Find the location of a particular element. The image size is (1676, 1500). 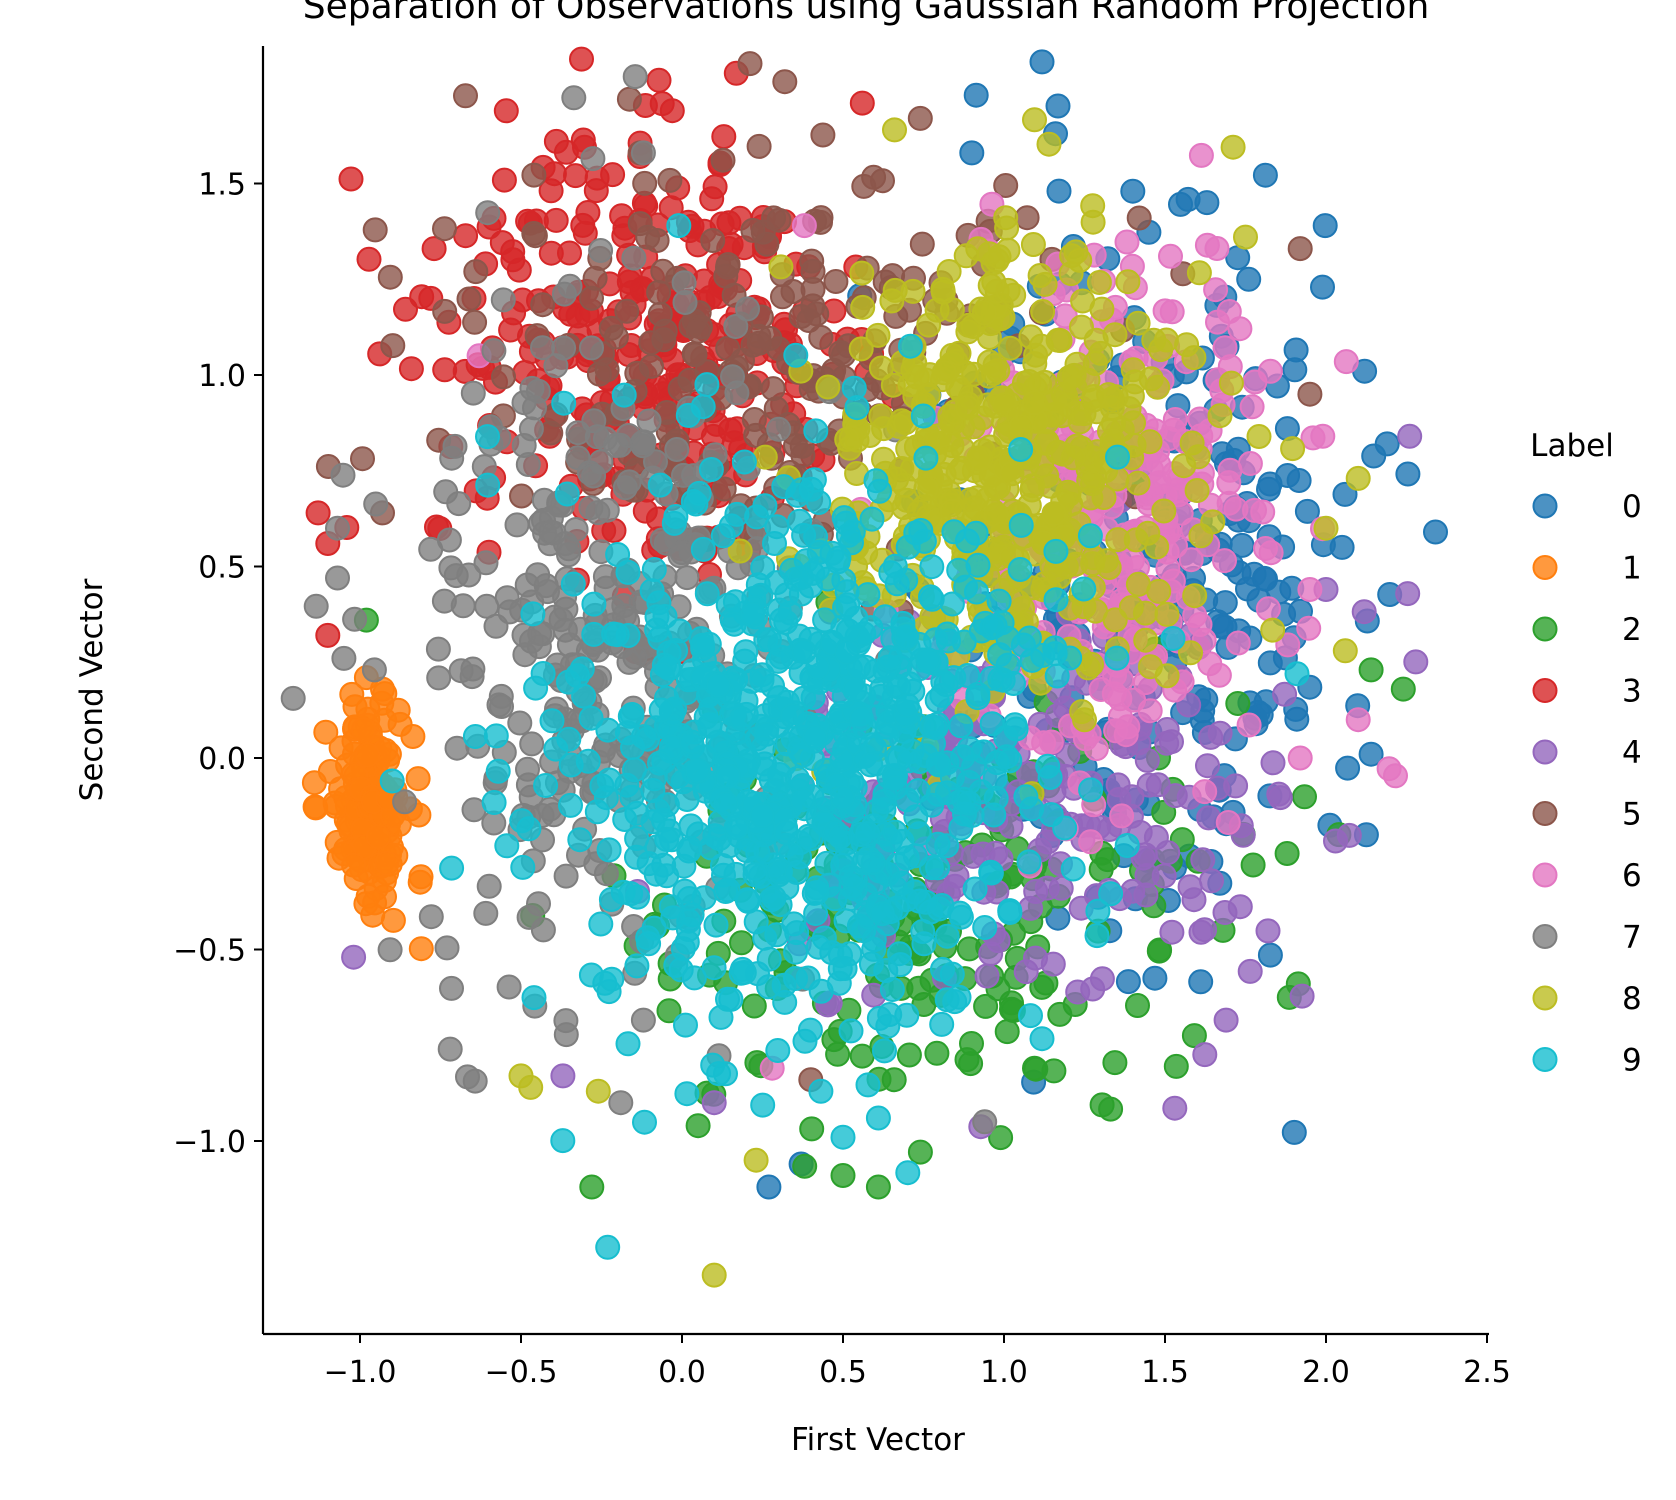

legend-item-3: 3 is located at coordinates (1587, 692).